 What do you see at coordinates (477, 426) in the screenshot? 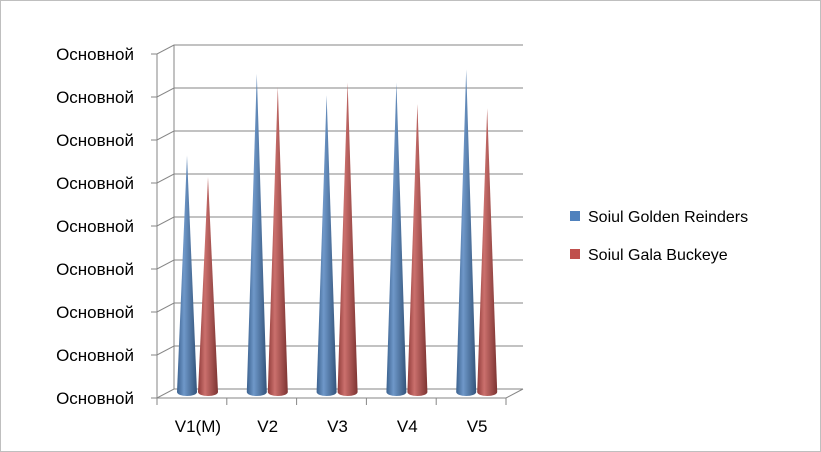
I see `x-tick-label: V5` at bounding box center [477, 426].